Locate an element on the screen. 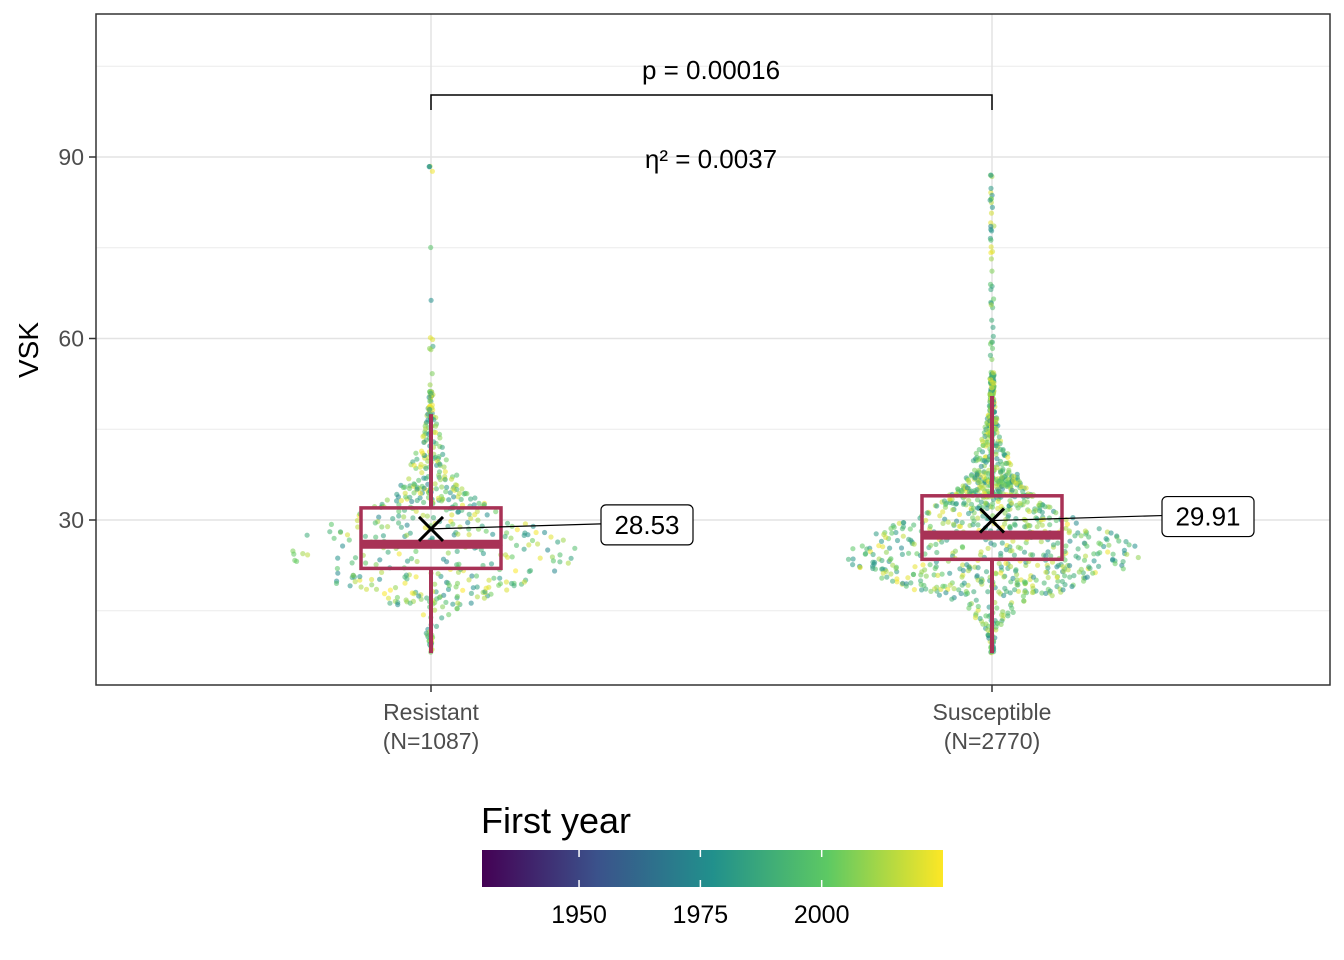 Image resolution: width=1344 pixels, height=960 pixels. mean-label: 28.53 is located at coordinates (646, 525).